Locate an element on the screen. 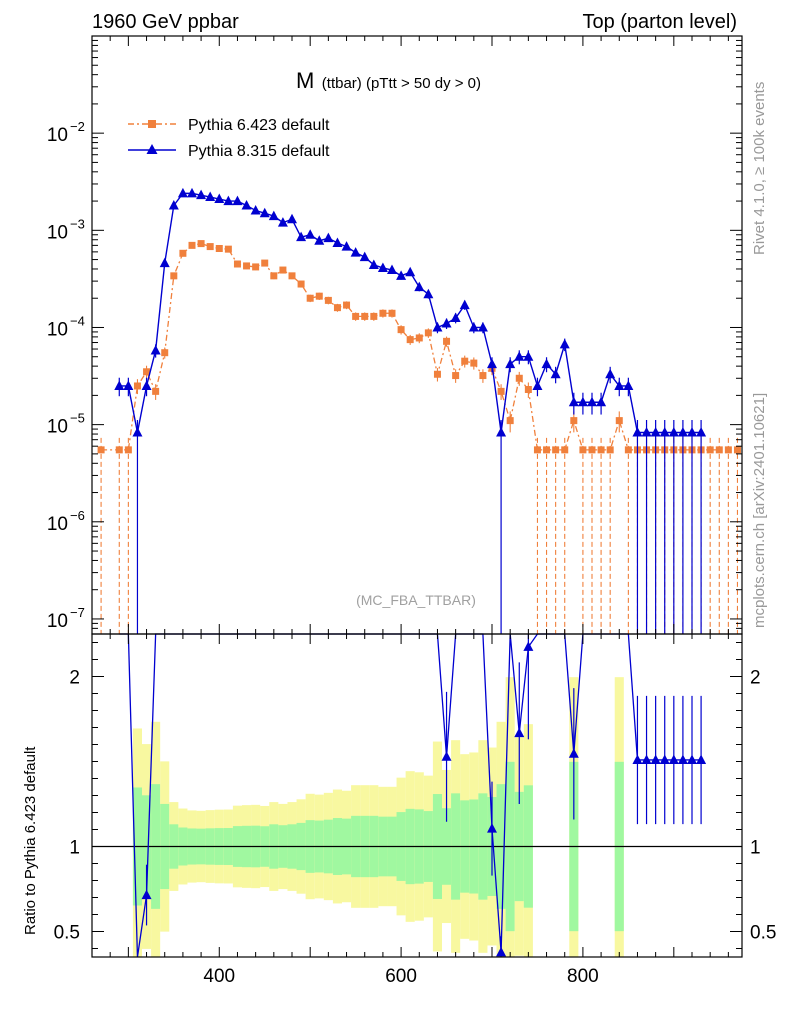 The height and width of the screenshot is (1024, 786). y-tick-label-exponent: −2 is located at coordinates (77, 126).